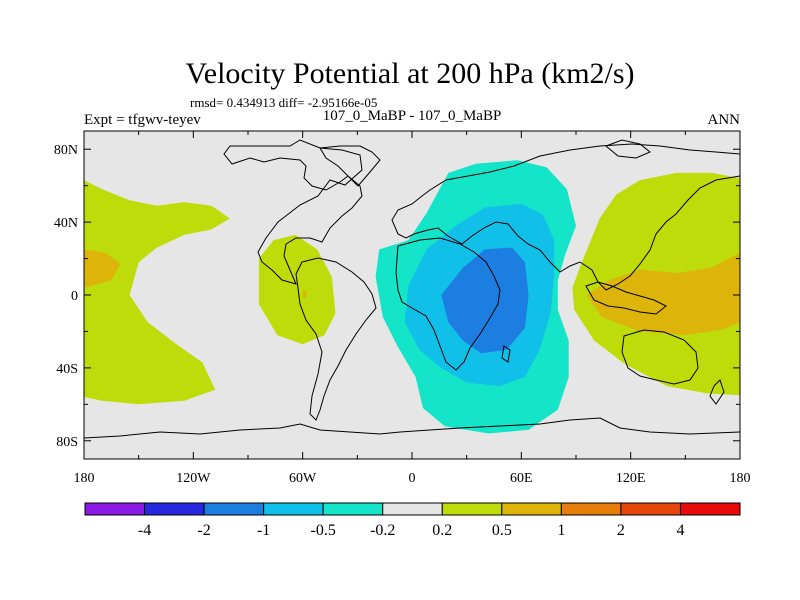 This screenshot has width=800, height=600. I want to click on x-tick-label-4: 60E, so click(521, 478).